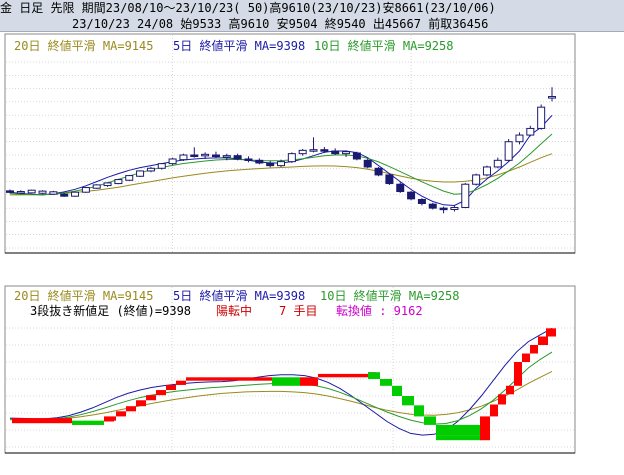 The height and width of the screenshot is (475, 624). I want to click on bottom-info-turn: 転換値 : 9162, so click(379, 310).